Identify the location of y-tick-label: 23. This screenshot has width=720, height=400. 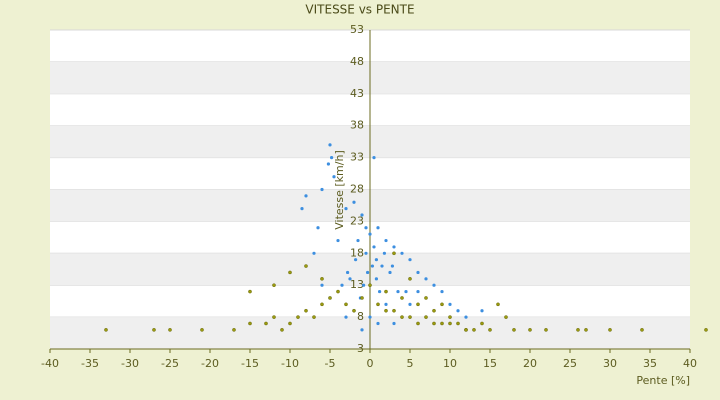
(357, 220).